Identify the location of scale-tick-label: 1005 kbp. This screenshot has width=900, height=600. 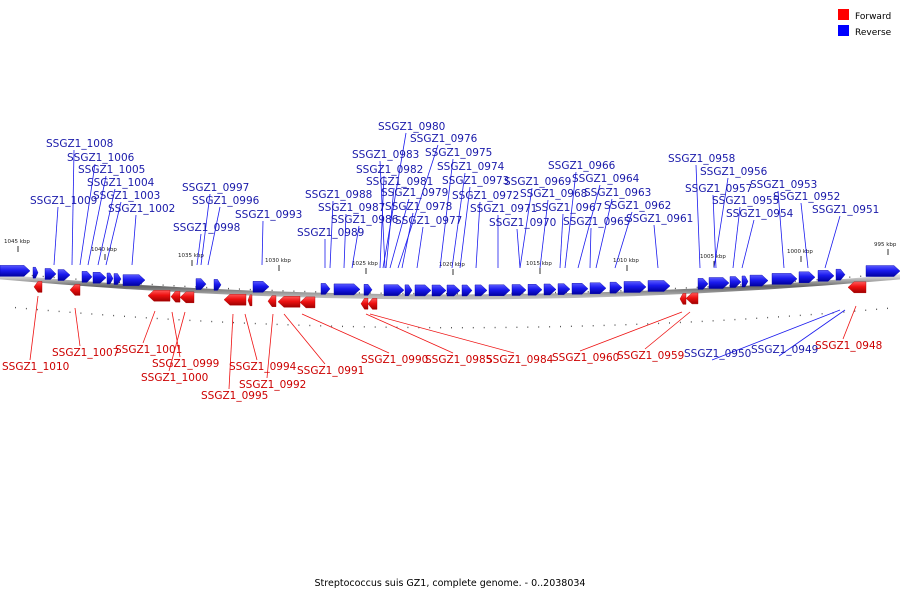
(713, 257).